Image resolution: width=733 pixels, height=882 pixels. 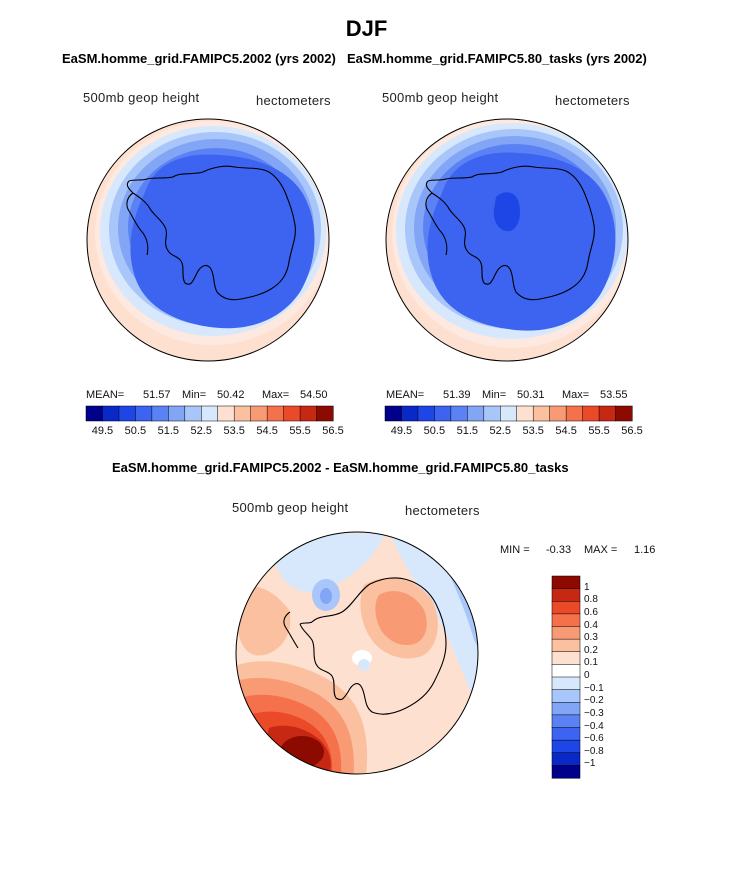 What do you see at coordinates (591, 625) in the screenshot?
I see `colorbar-tick-label: 0.4` at bounding box center [591, 625].